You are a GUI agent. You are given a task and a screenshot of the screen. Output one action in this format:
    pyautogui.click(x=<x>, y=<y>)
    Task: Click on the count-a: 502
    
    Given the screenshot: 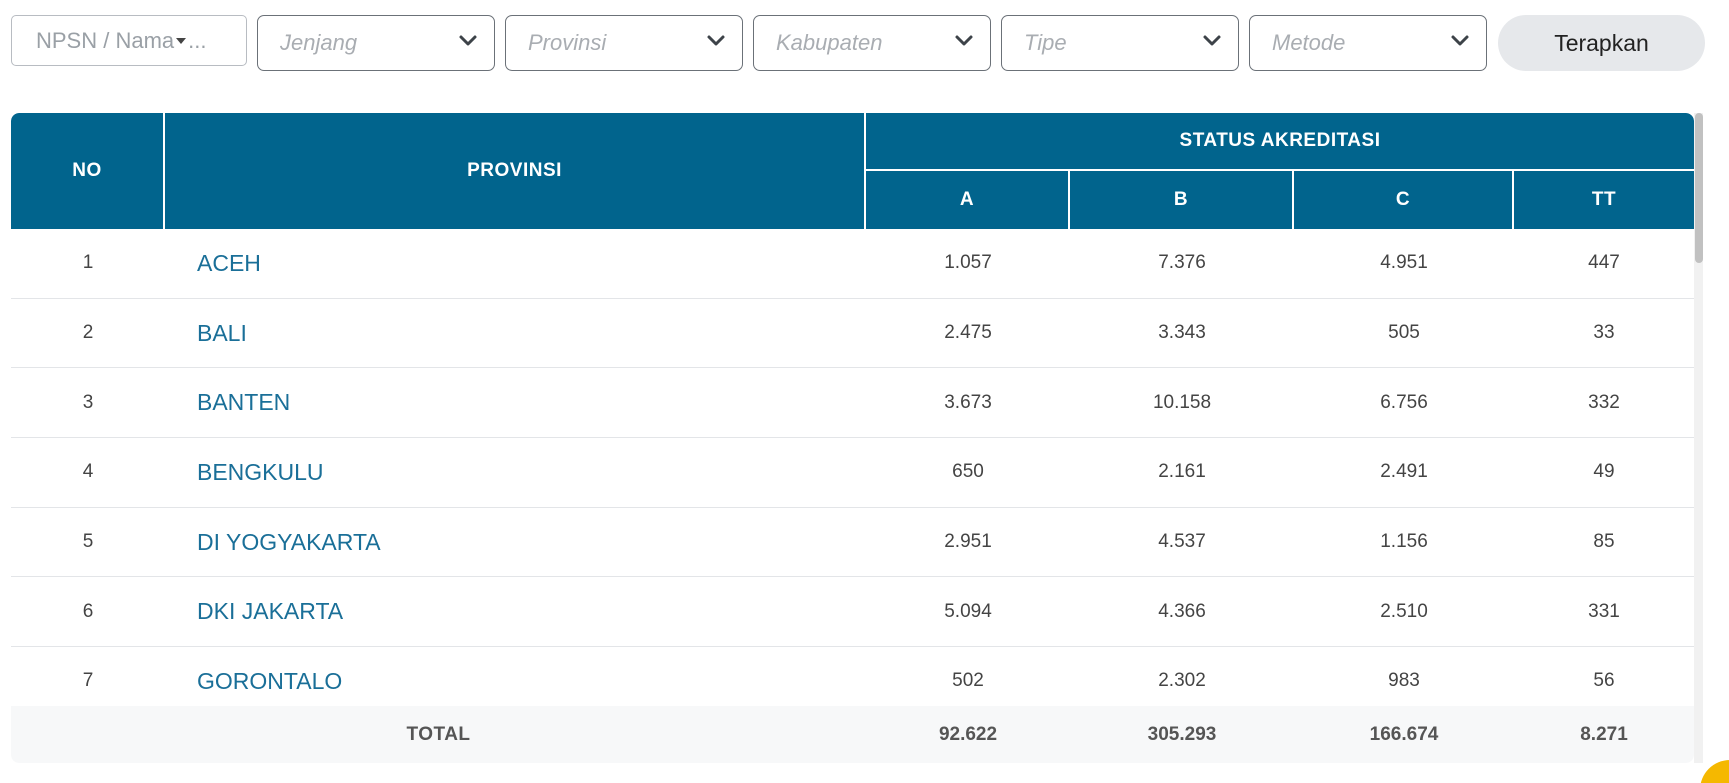 What is the action you would take?
    pyautogui.click(x=968, y=681)
    